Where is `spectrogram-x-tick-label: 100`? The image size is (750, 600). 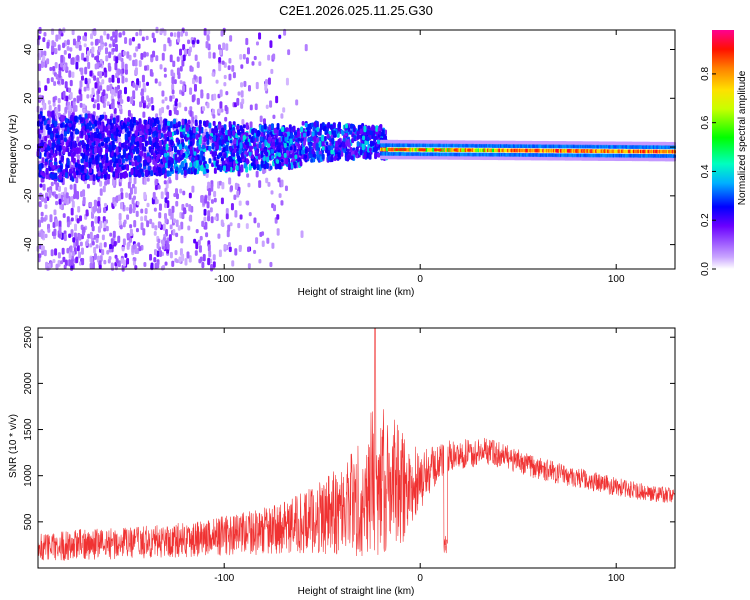
spectrogram-x-tick-label: 100 is located at coordinates (616, 279).